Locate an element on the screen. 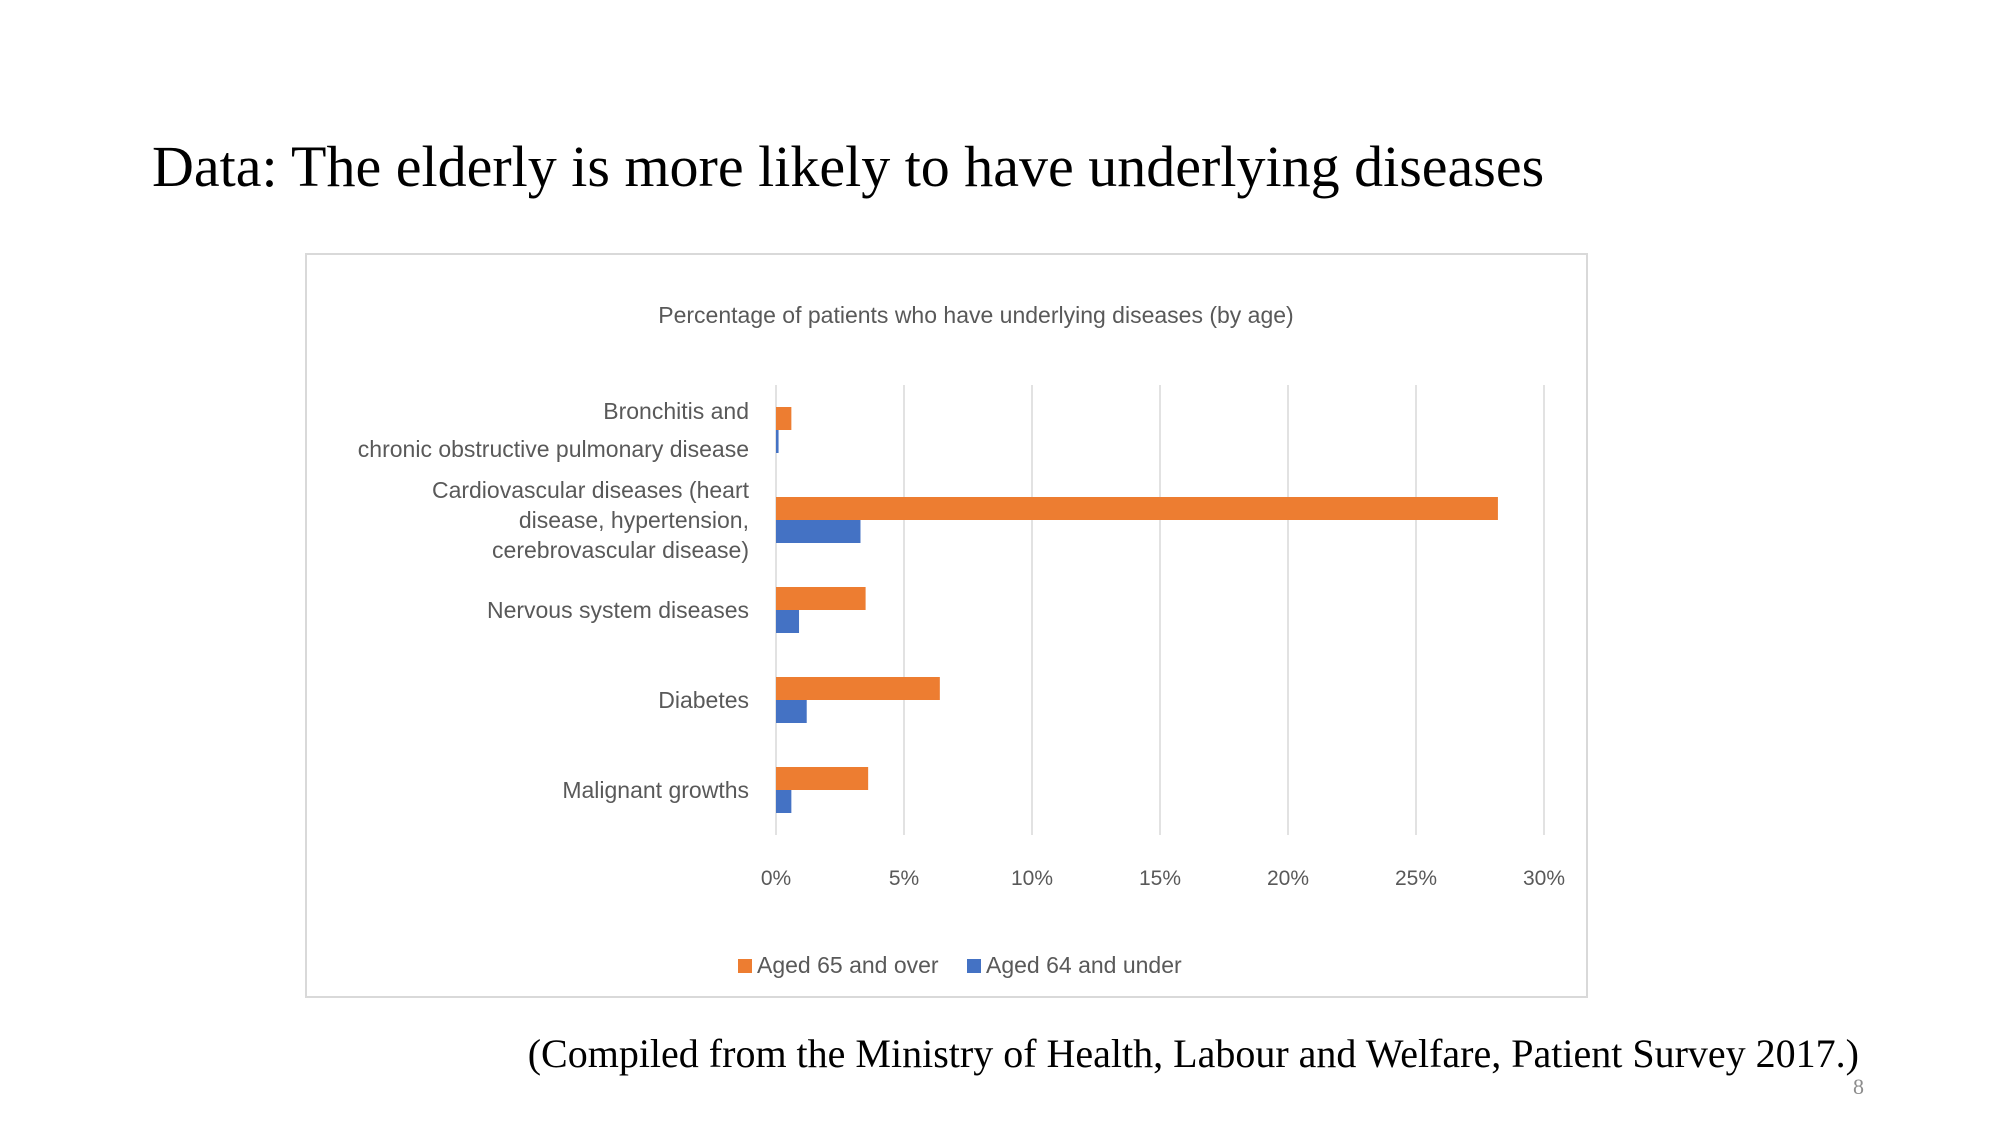 Image resolution: width=2000 pixels, height=1125 pixels. x-tick-label: 30% is located at coordinates (1544, 878).